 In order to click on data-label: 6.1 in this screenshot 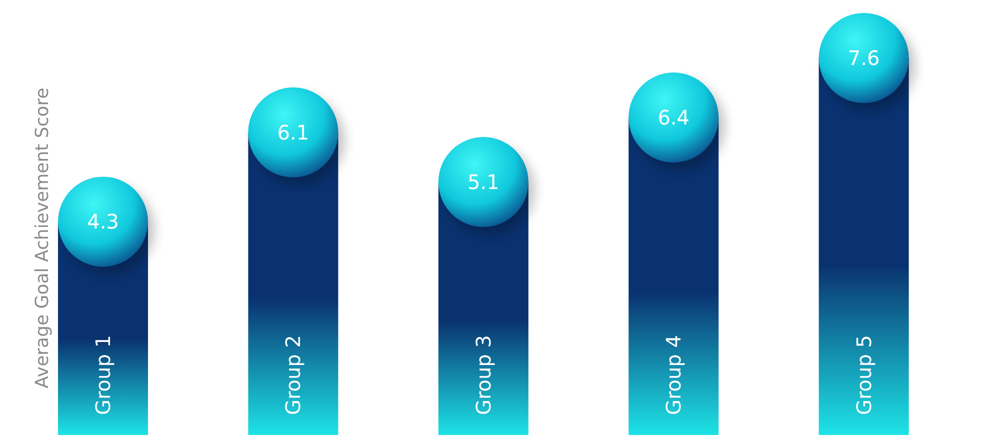, I will do `click(293, 132)`.